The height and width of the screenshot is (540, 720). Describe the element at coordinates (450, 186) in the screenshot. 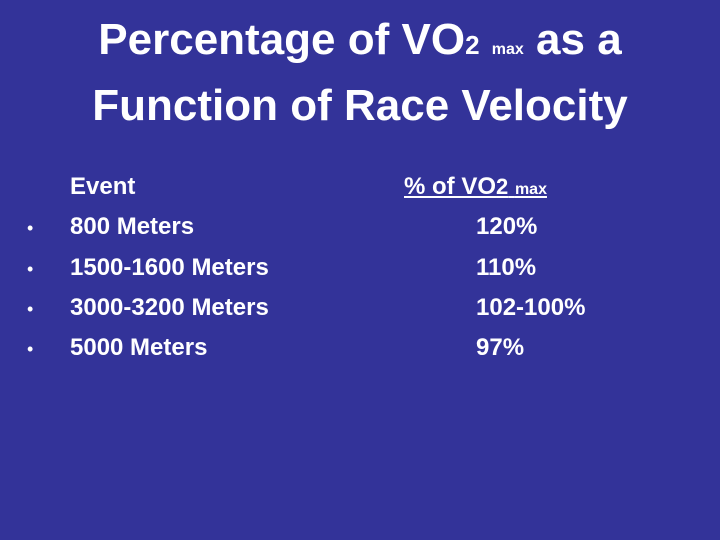

I see `vo2-header-prefix: % of VO` at that location.